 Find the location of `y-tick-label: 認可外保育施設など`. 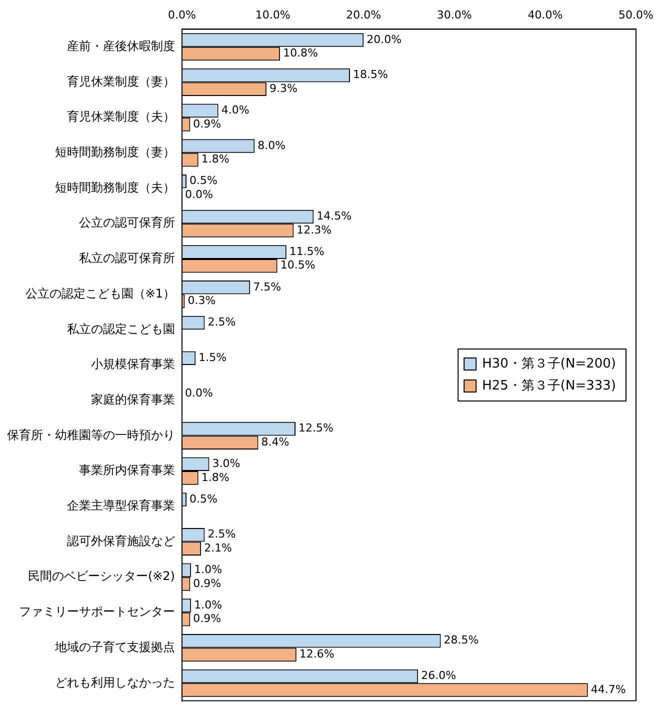

y-tick-label: 認可外保育施設など is located at coordinates (121, 541).